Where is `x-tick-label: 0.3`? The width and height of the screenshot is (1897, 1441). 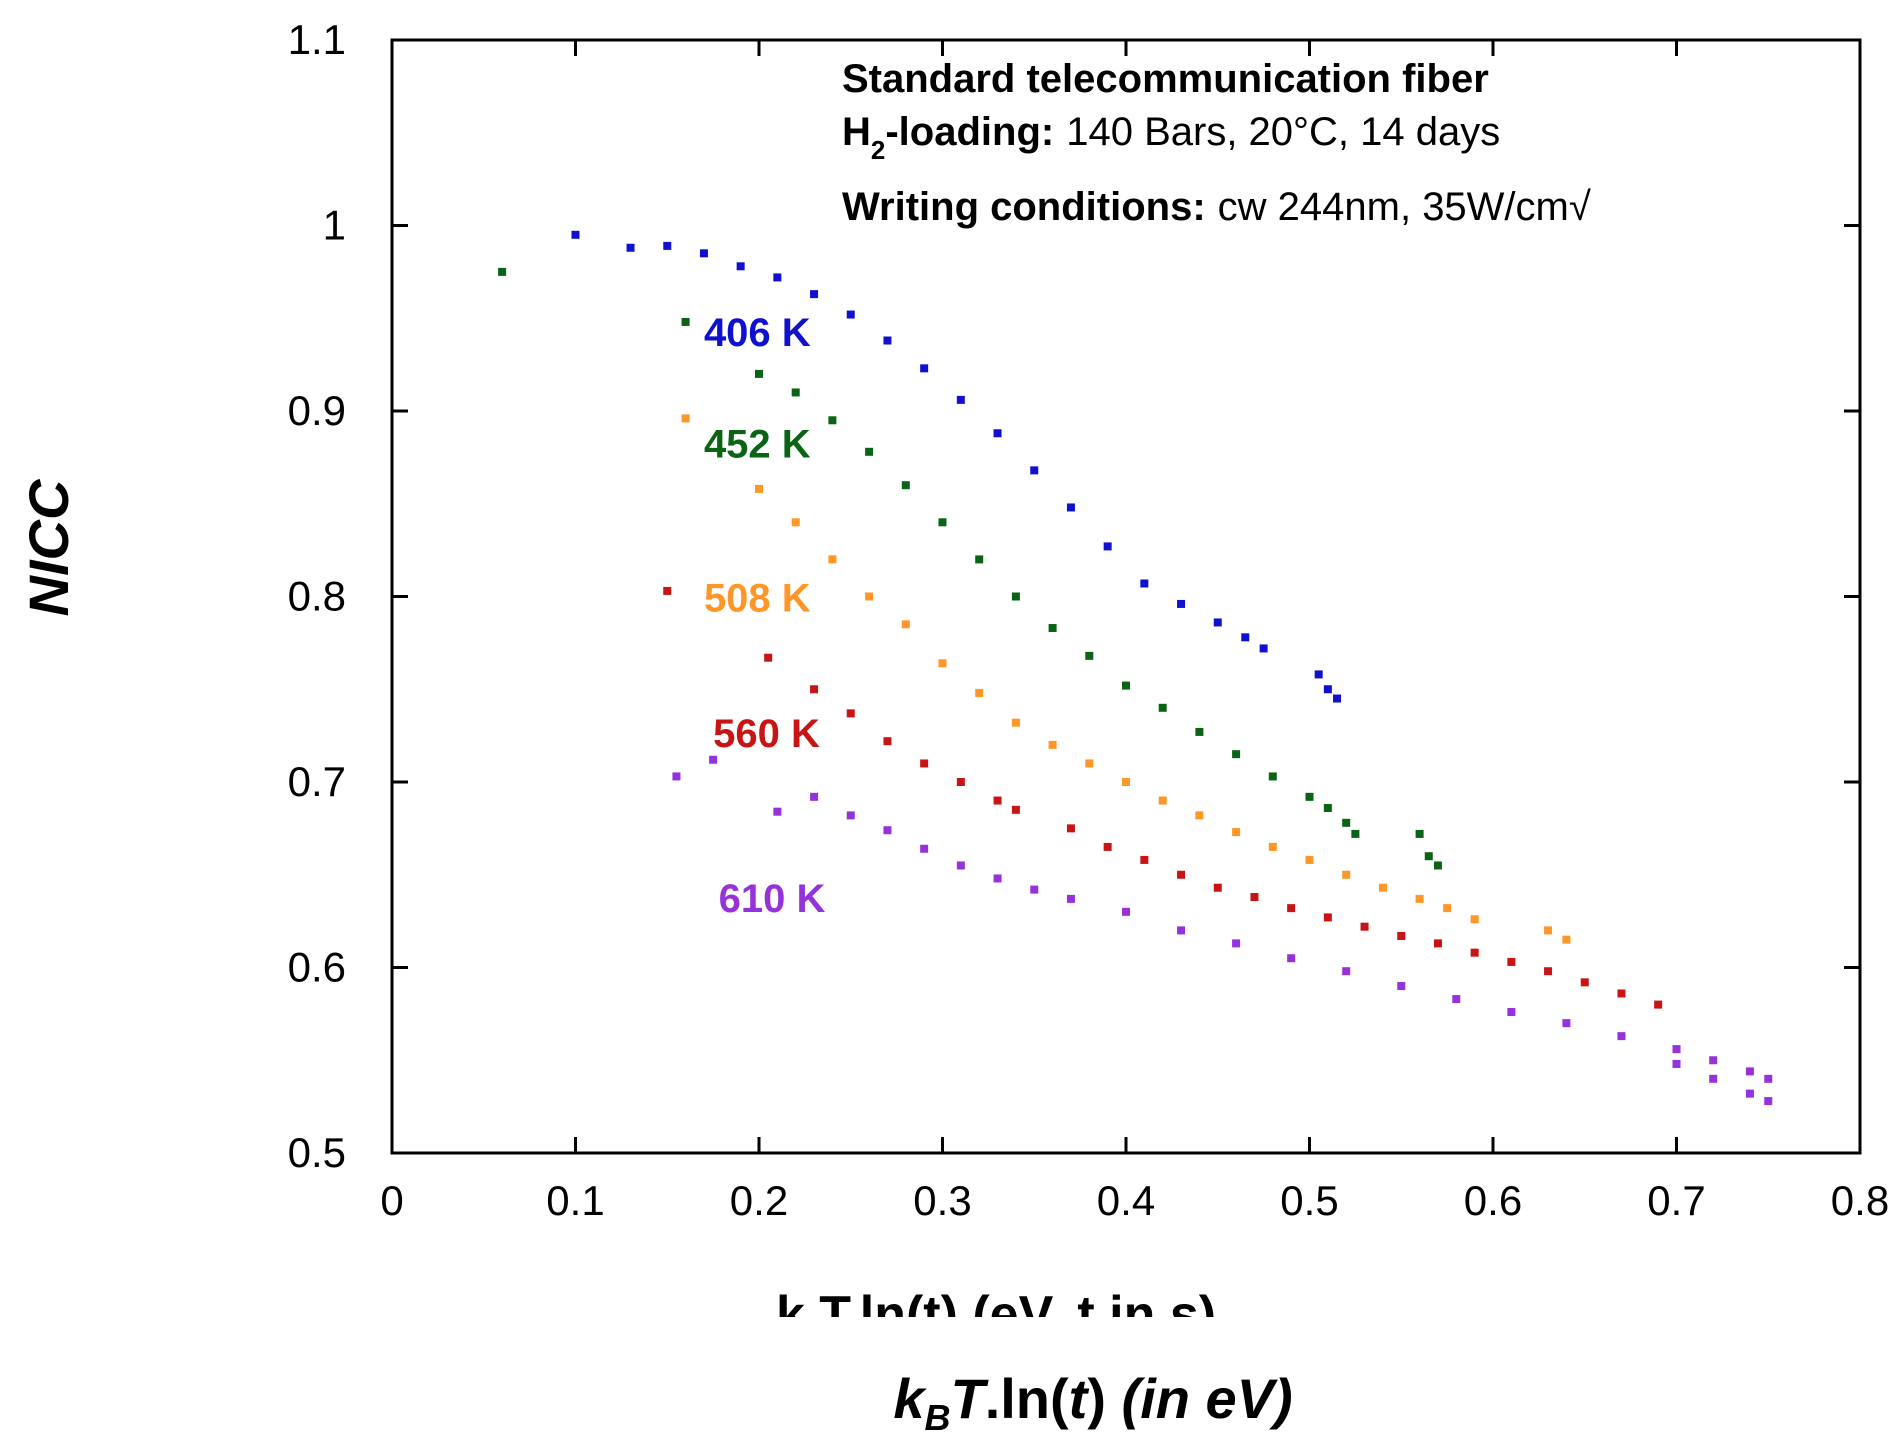
x-tick-label: 0.3 is located at coordinates (942, 1200).